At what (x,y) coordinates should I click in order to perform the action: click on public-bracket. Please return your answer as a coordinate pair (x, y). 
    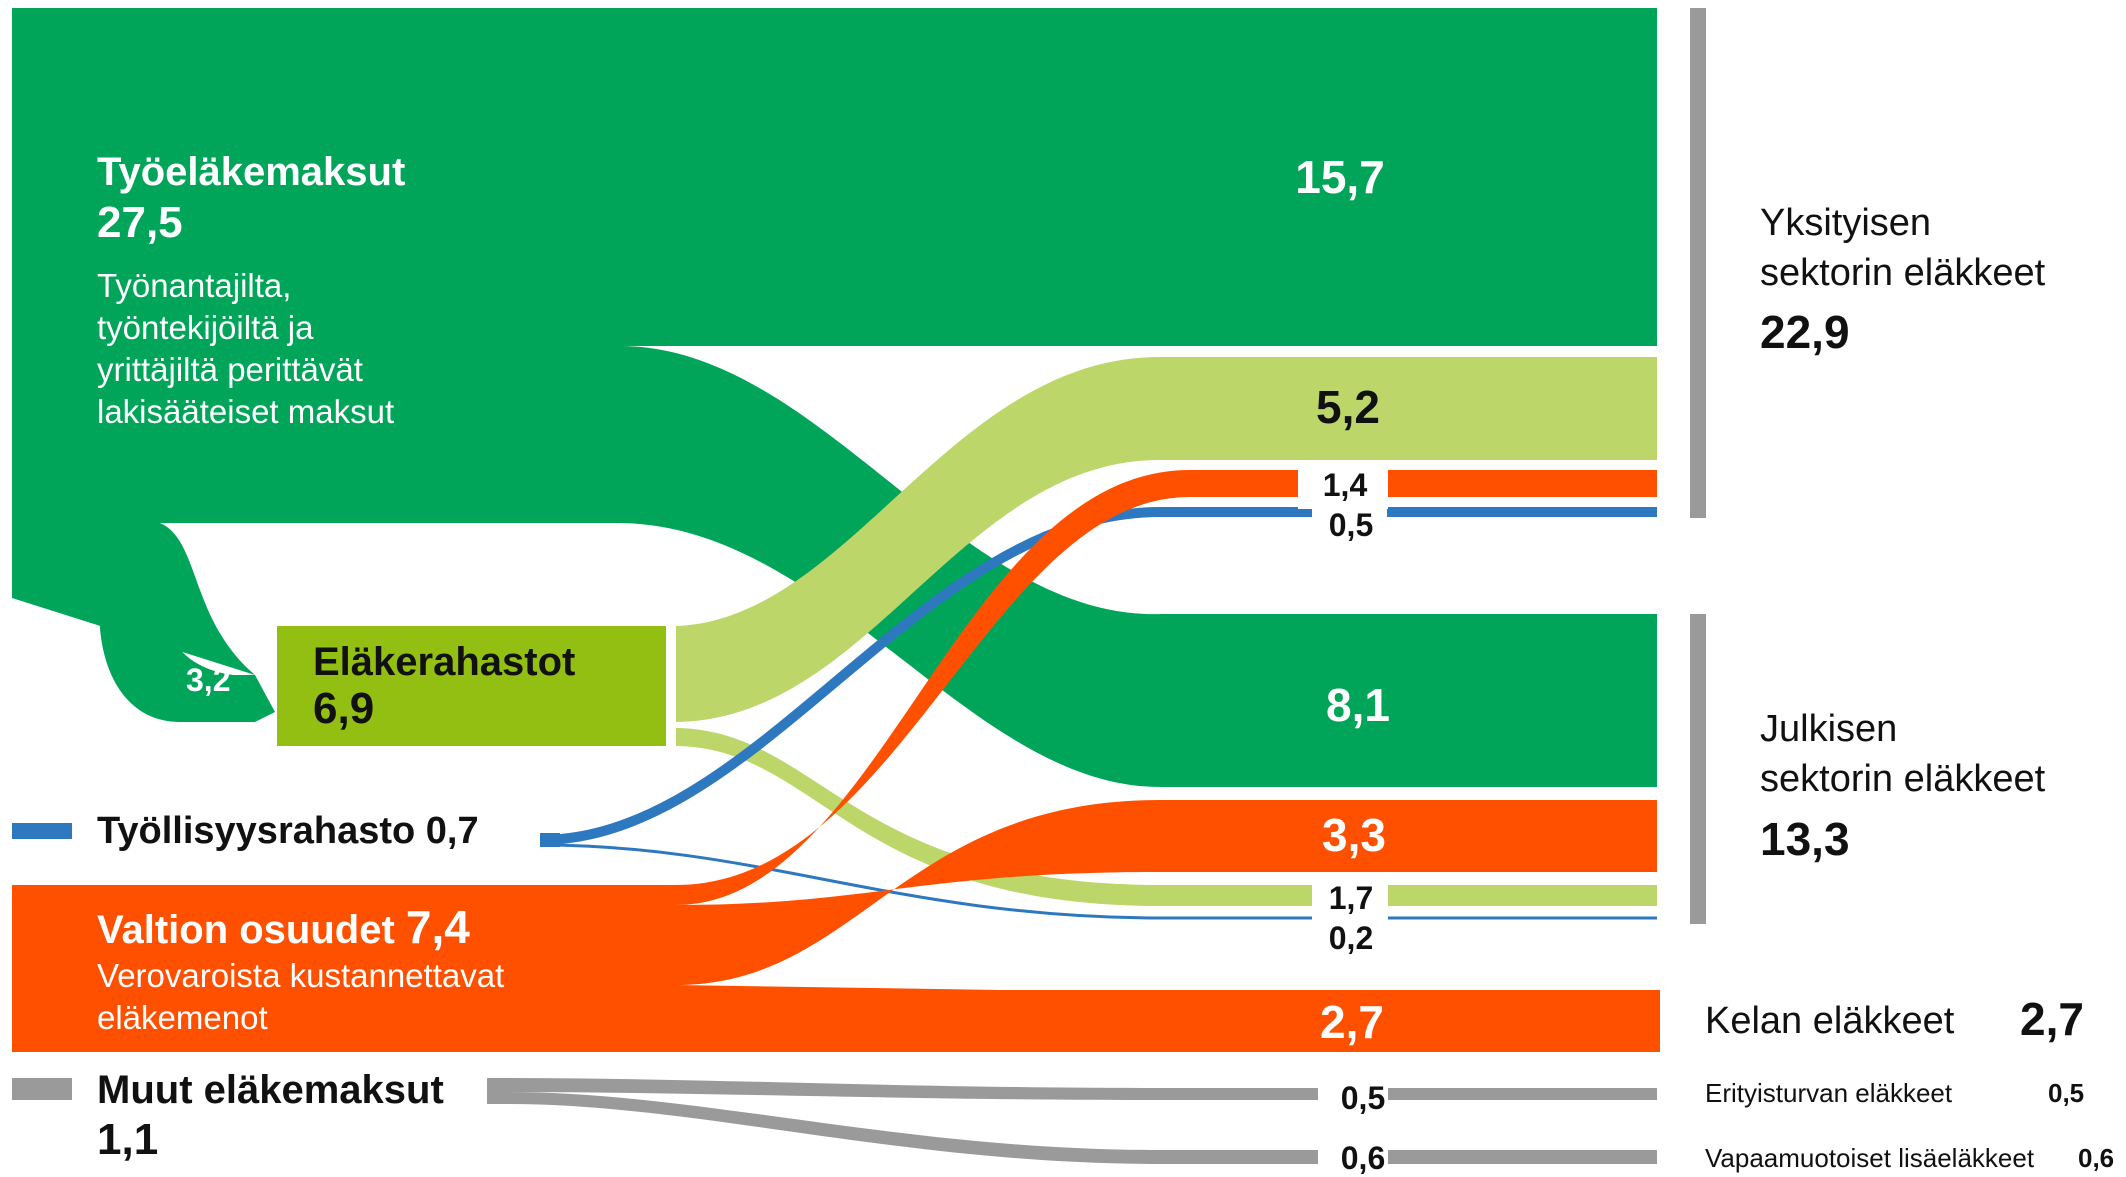
    Looking at the image, I should click on (1698, 769).